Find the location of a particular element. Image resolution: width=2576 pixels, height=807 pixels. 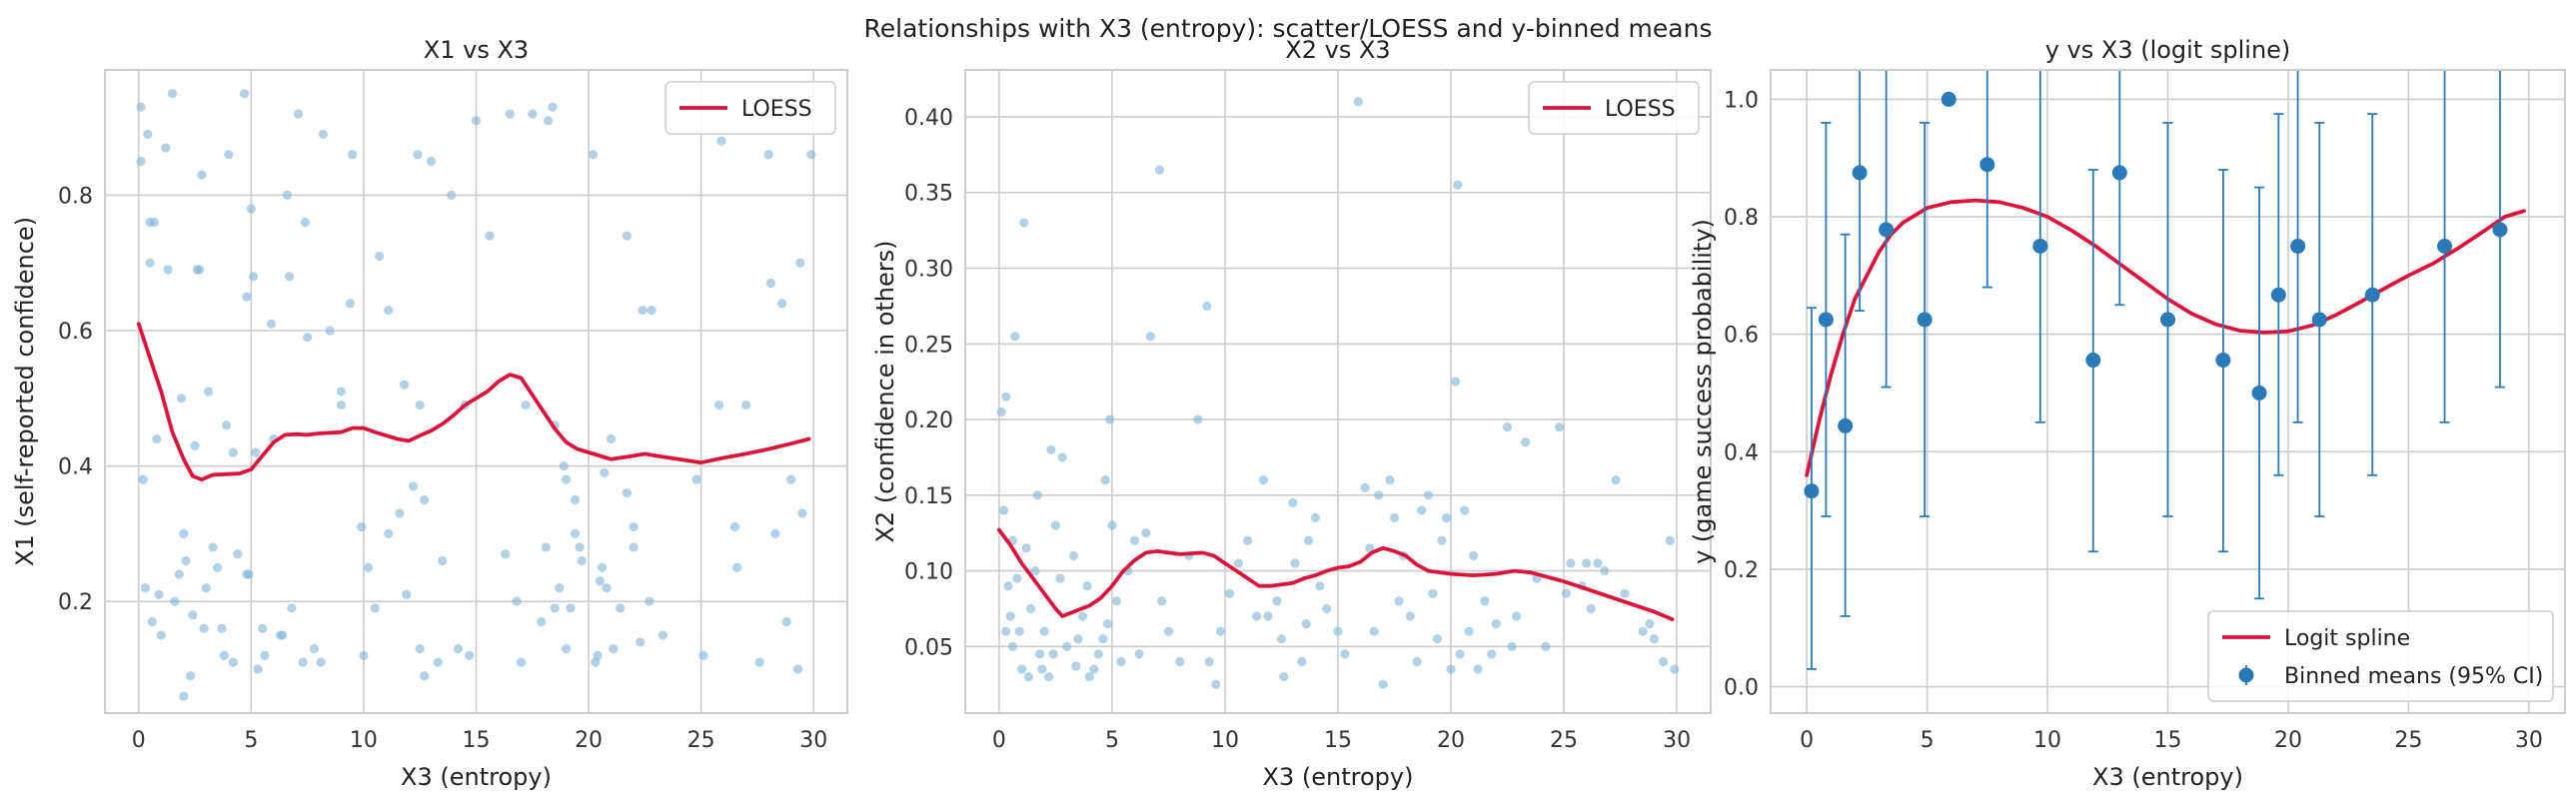

y-axis-label: X1 (self-reported confidence) is located at coordinates (25, 392).